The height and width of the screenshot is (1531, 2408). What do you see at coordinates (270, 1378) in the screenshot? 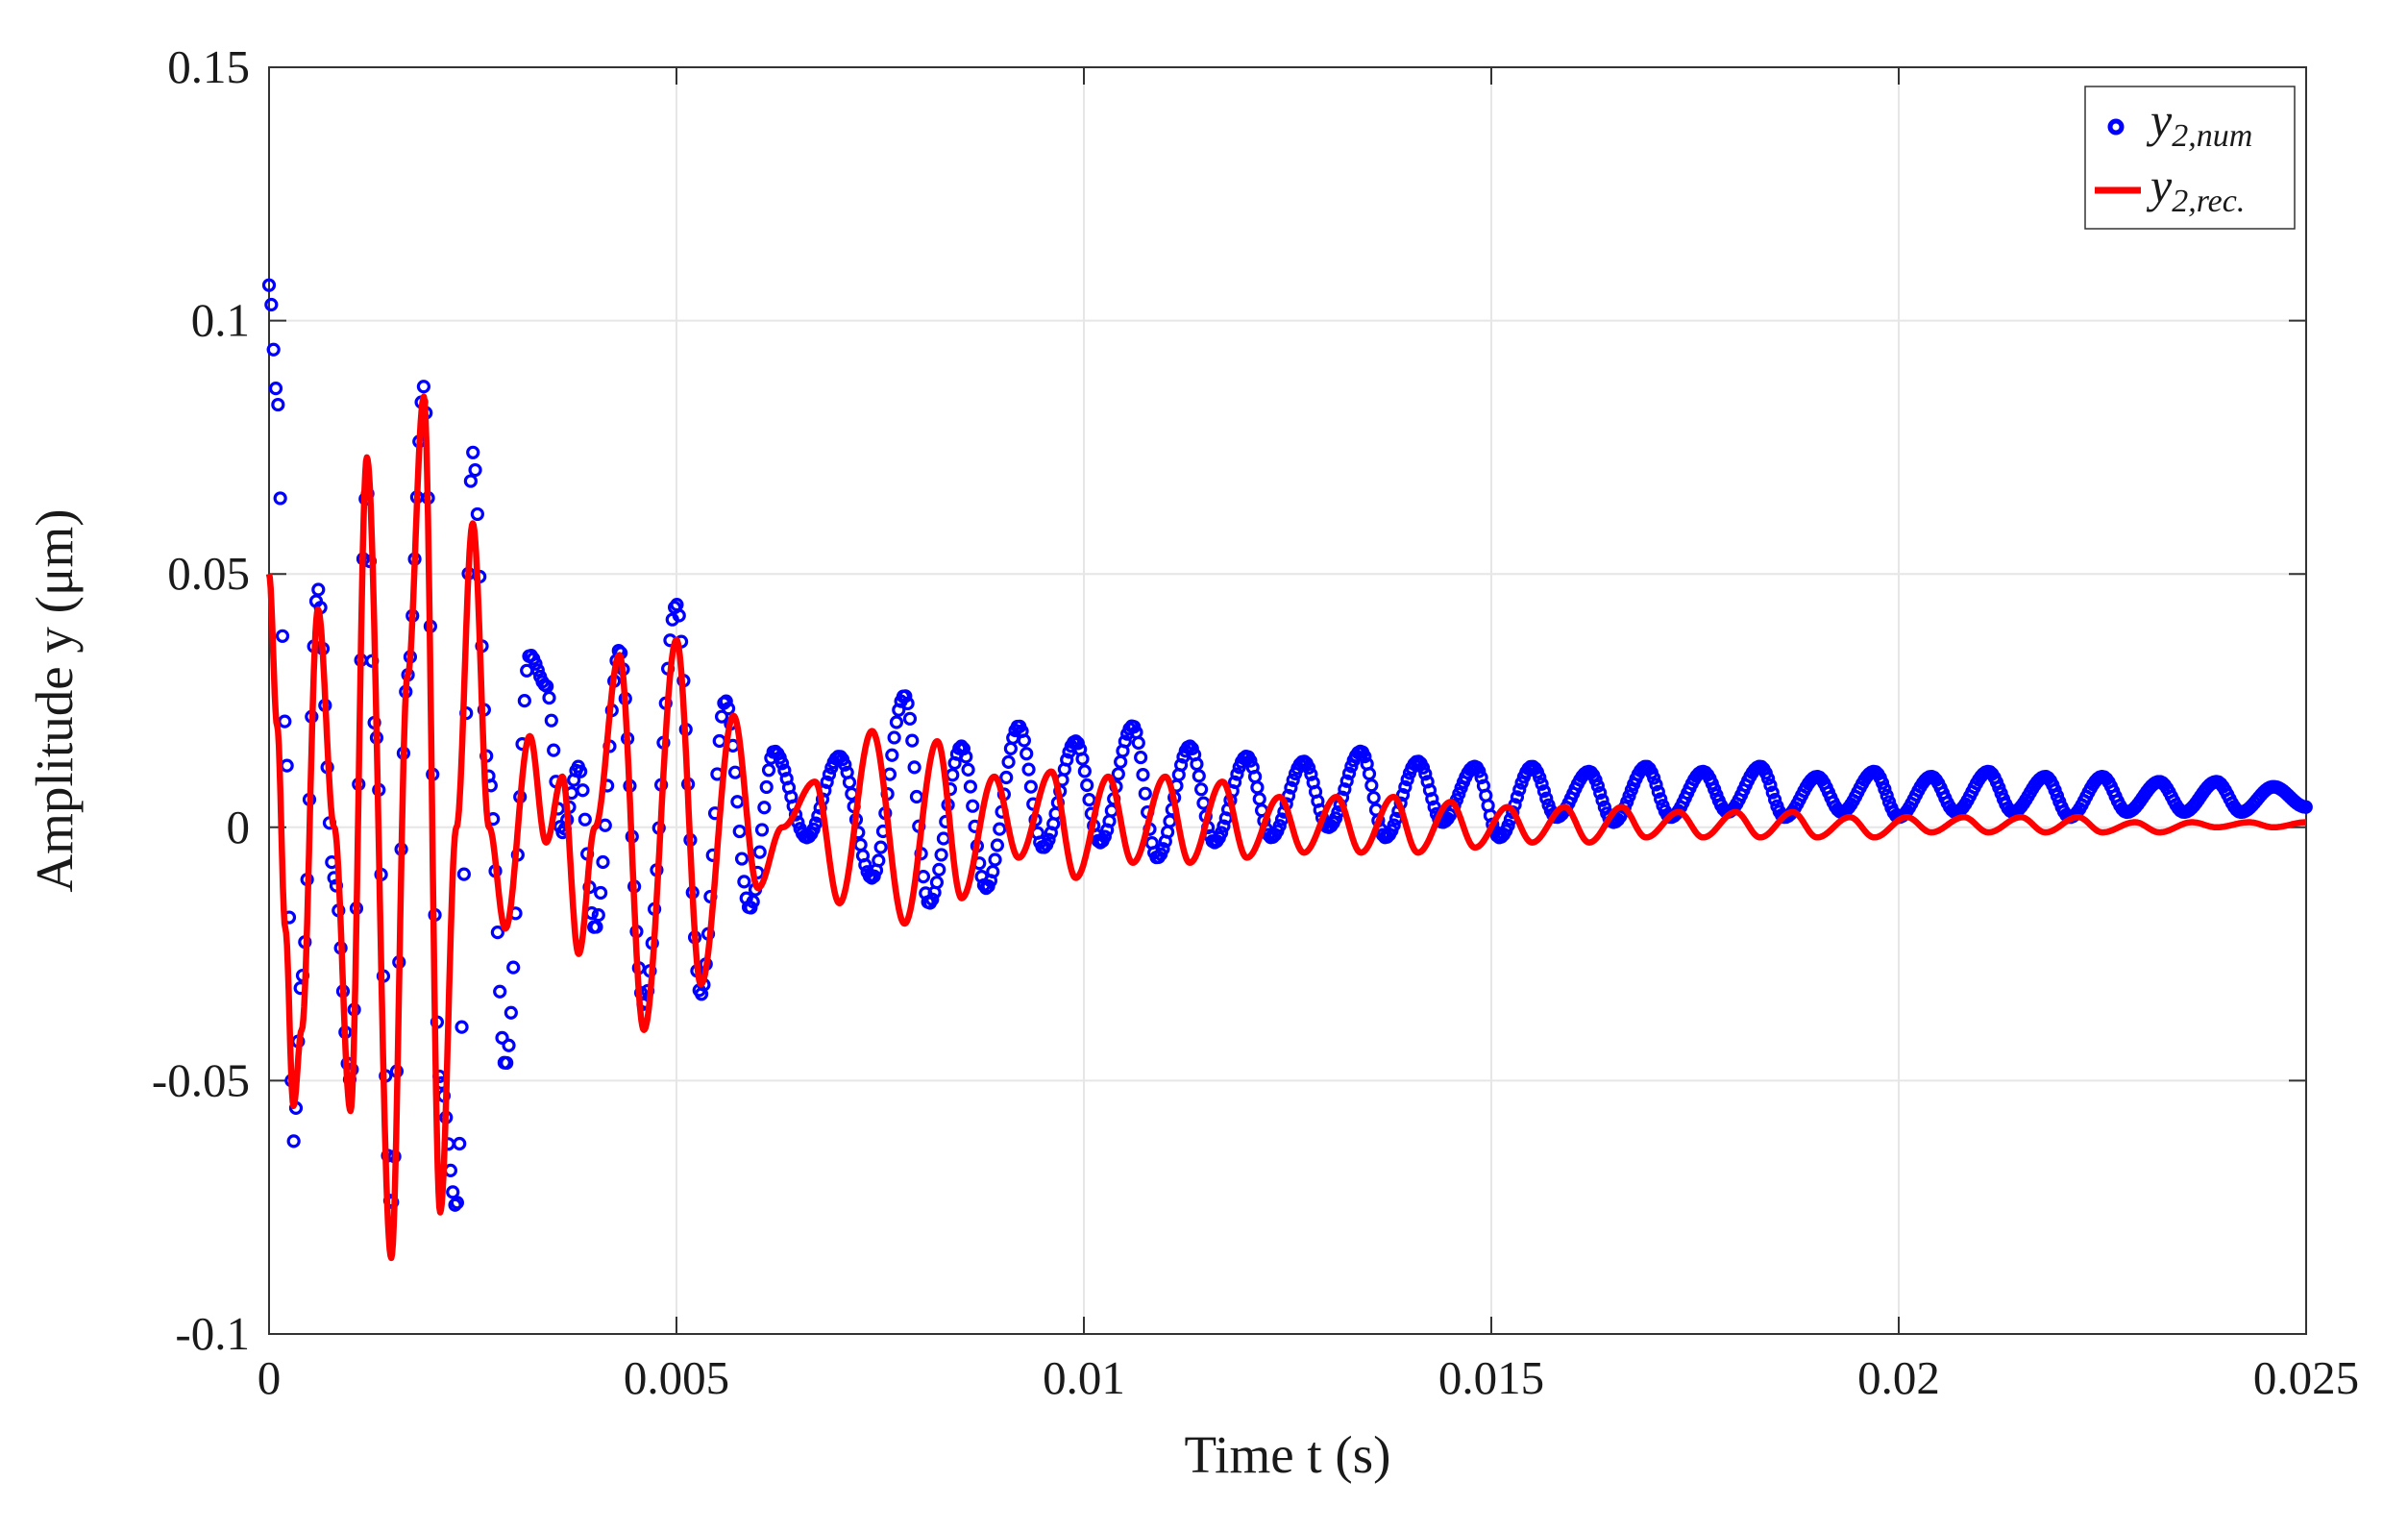
I see `x-tick-label: 0` at bounding box center [270, 1378].